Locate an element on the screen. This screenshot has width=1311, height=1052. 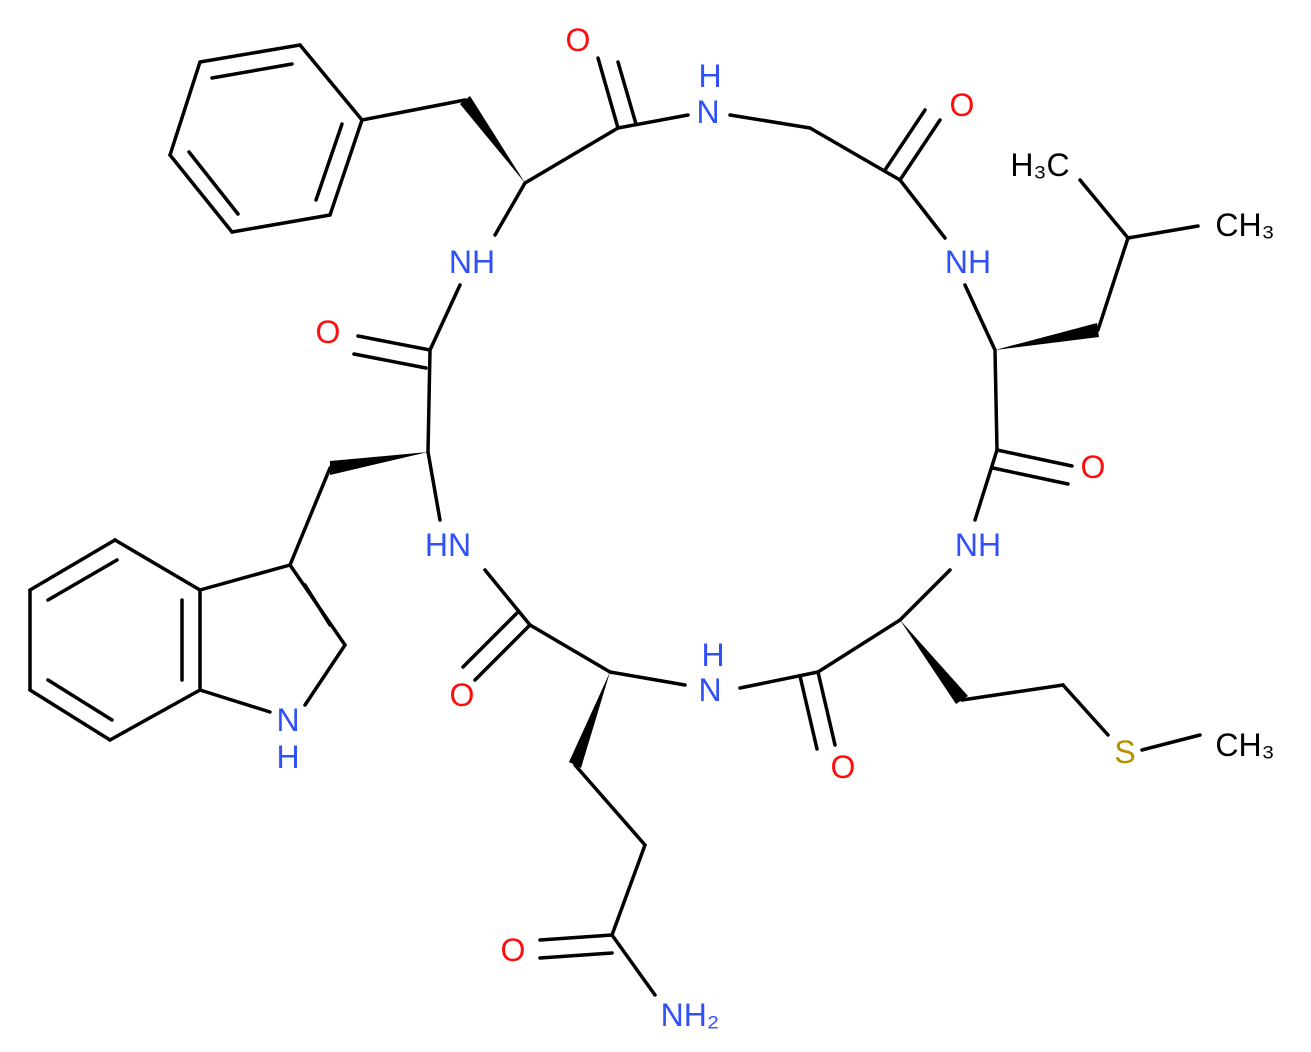
atom-label: NH₂ is located at coordinates (690, 1015).